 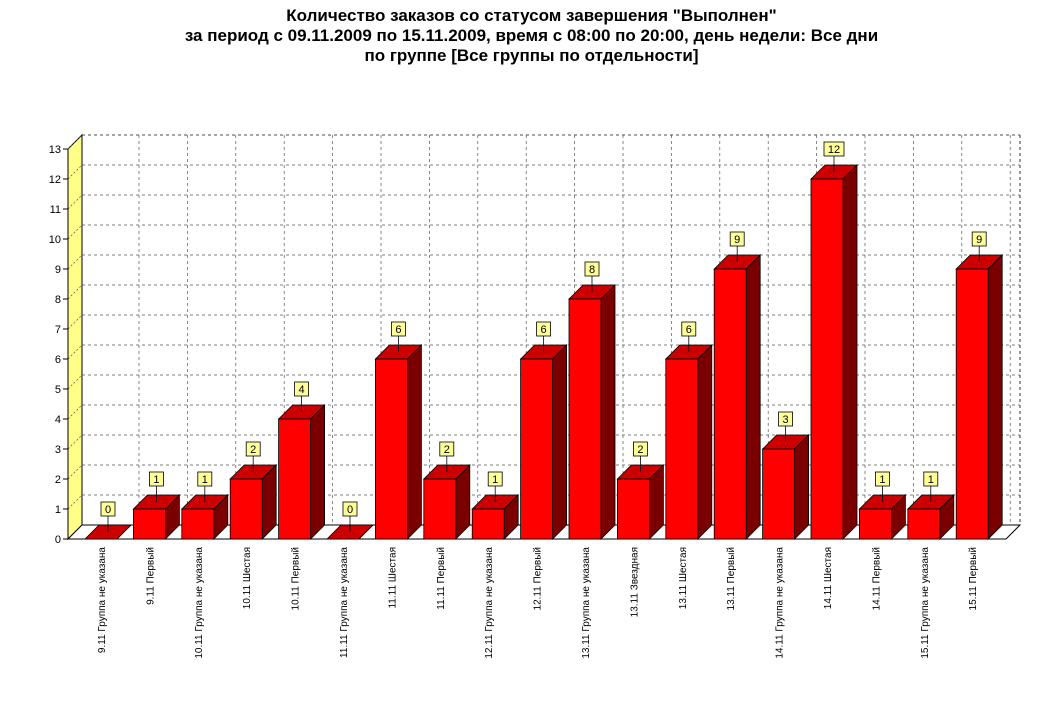 What do you see at coordinates (925, 603) in the screenshot?
I see `x-tick-label: 15.11 Группа не указана` at bounding box center [925, 603].